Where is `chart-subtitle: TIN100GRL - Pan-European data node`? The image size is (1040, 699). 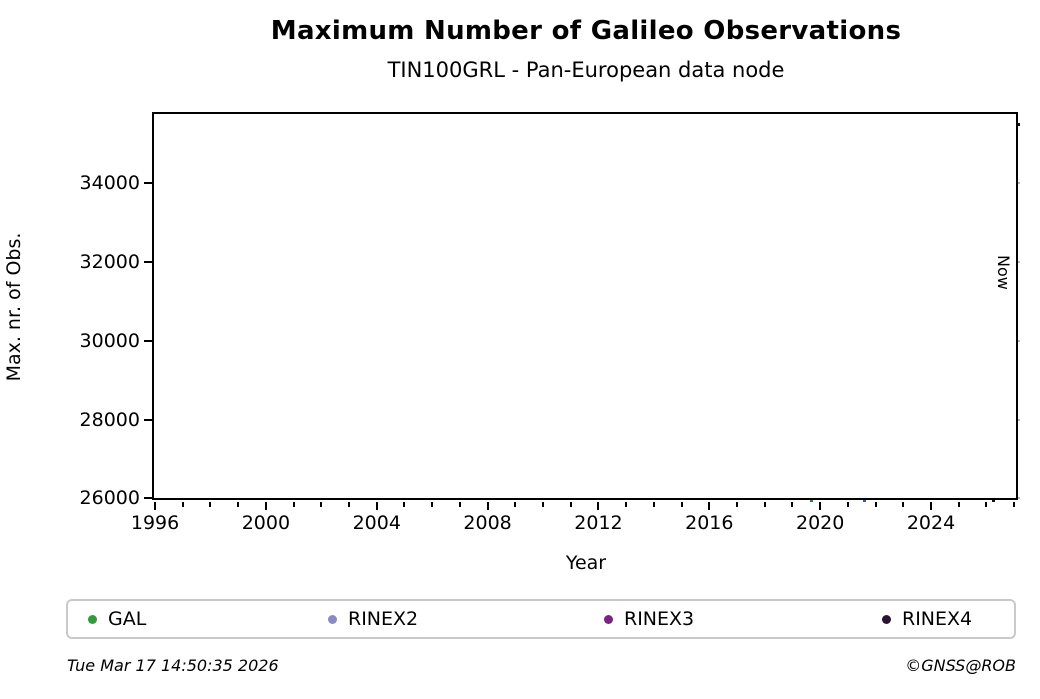 chart-subtitle: TIN100GRL - Pan-European data node is located at coordinates (586, 70).